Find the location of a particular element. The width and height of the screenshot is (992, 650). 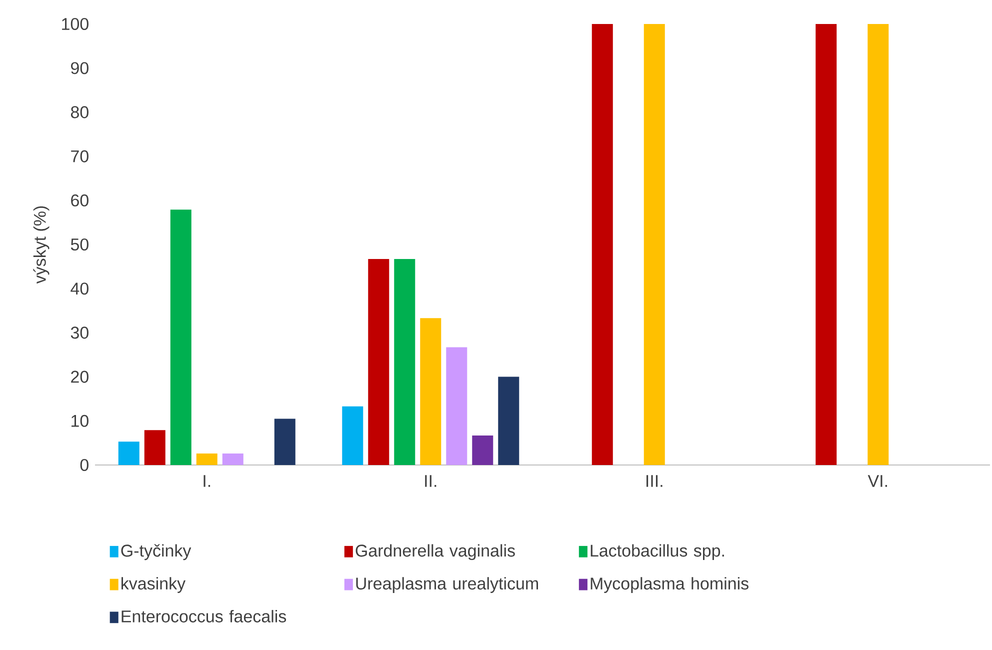

y-tick-label: 60 is located at coordinates (79, 200).